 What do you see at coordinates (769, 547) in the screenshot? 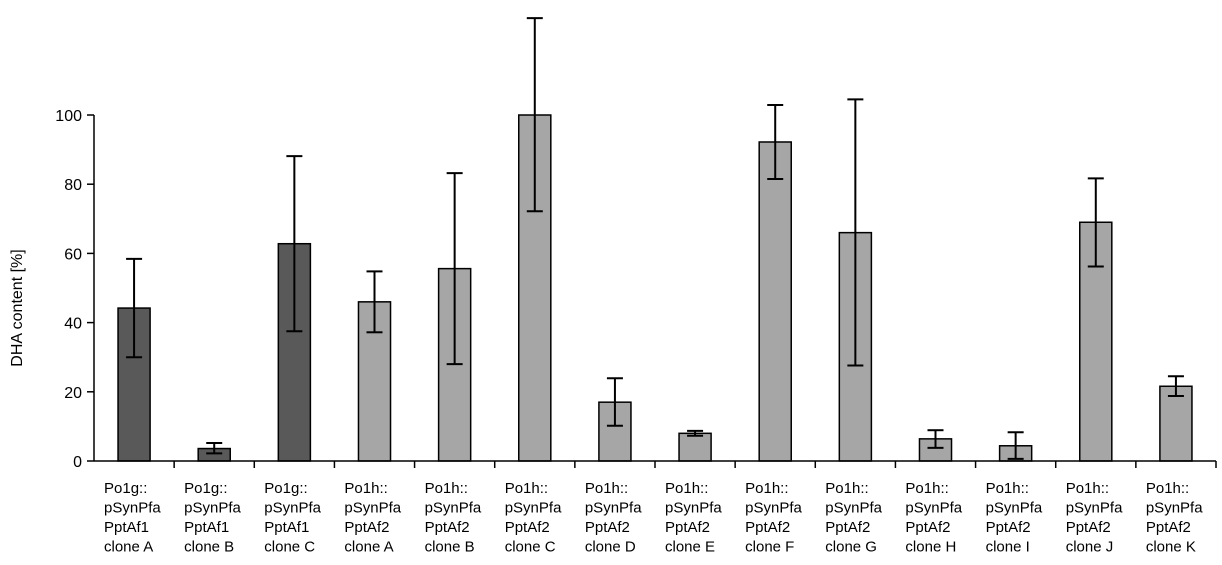
I see `category-label-line: clone F` at bounding box center [769, 547].